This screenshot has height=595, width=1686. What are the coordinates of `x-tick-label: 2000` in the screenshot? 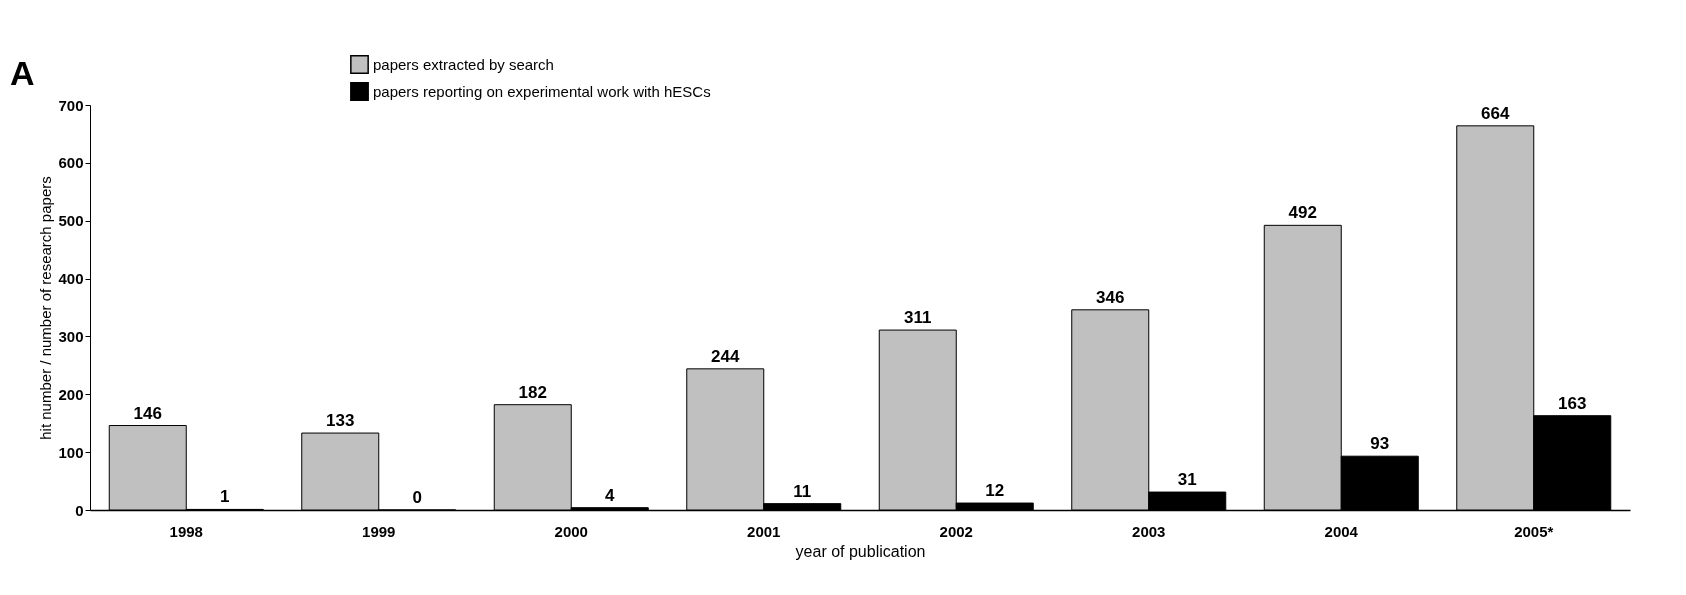 It's located at (571, 531).